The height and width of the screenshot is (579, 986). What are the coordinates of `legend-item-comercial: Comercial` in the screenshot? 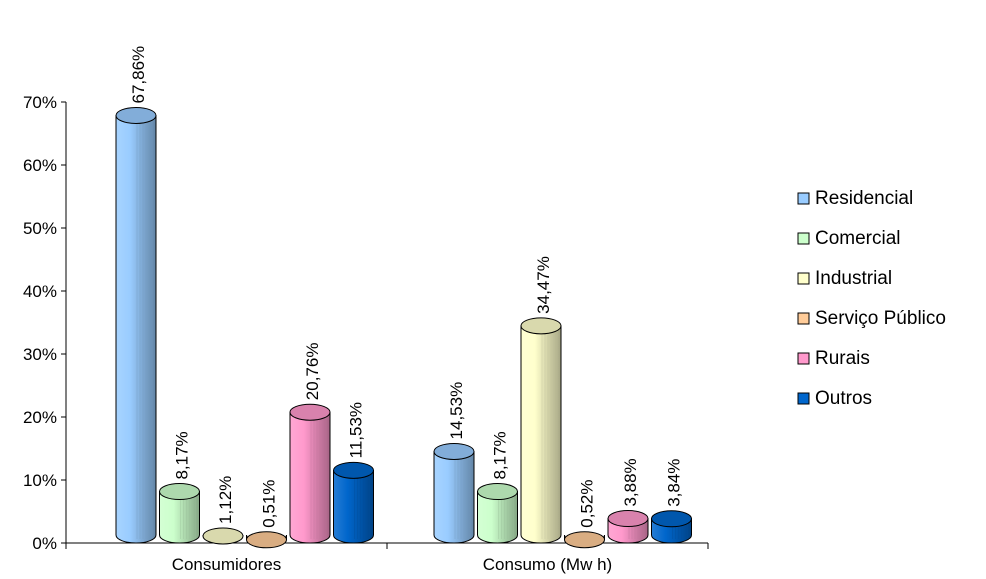 It's located at (849, 238).